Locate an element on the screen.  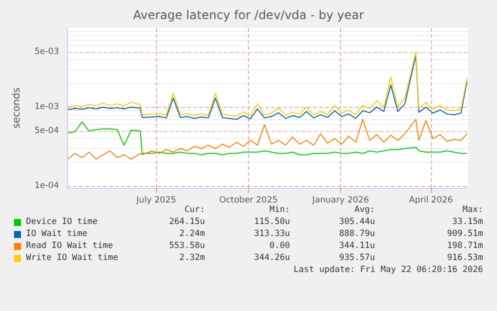
text: Min: is located at coordinates (279, 210).